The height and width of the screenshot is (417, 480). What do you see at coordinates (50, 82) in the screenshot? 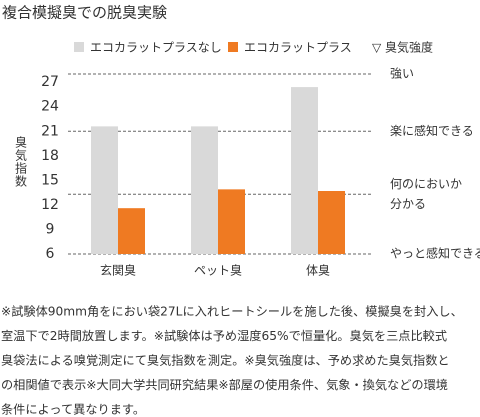
I see `y-tick-label: 27` at bounding box center [50, 82].